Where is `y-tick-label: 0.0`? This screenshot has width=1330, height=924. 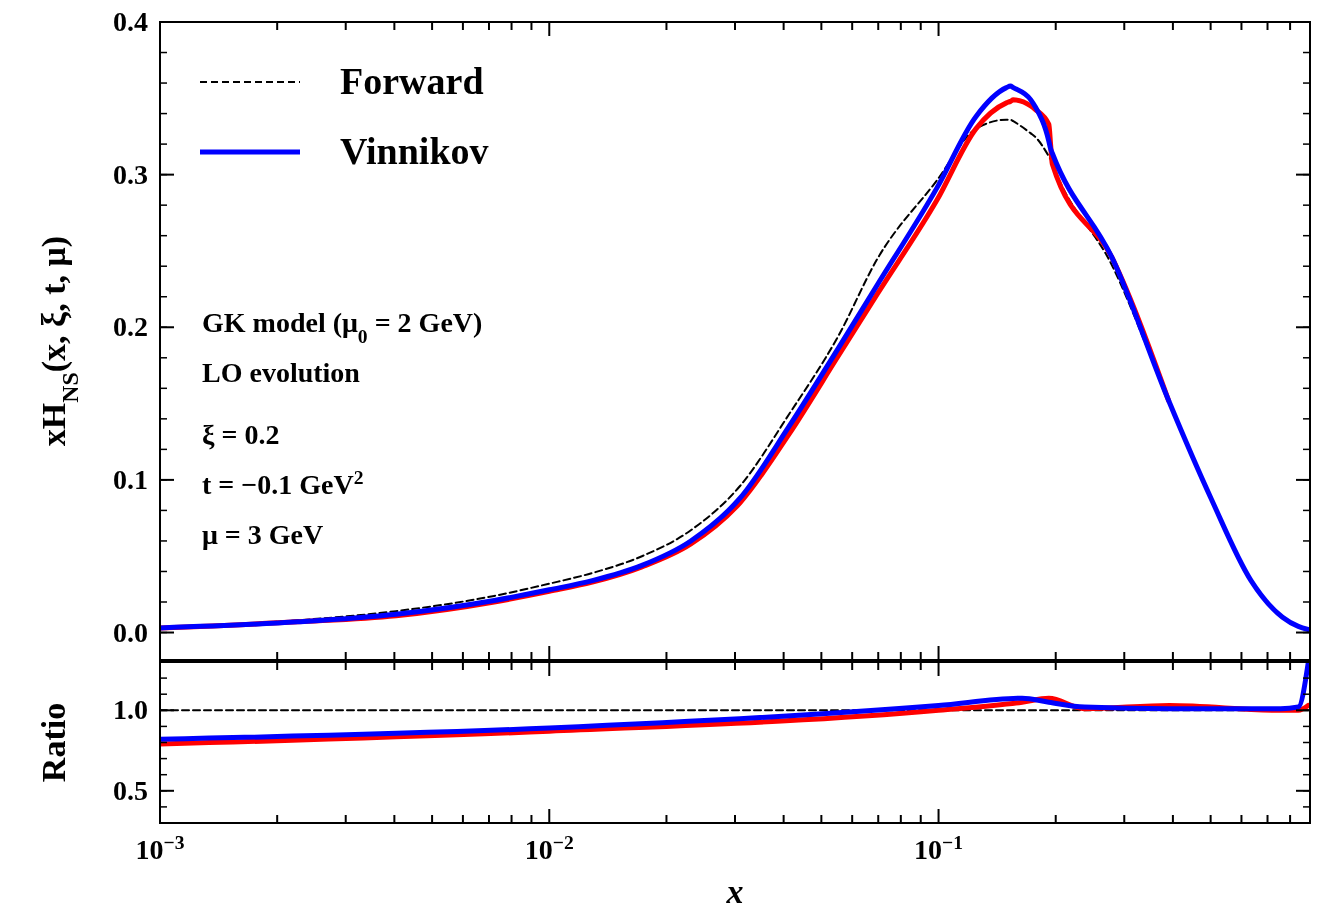 y-tick-label: 0.0 is located at coordinates (130, 632).